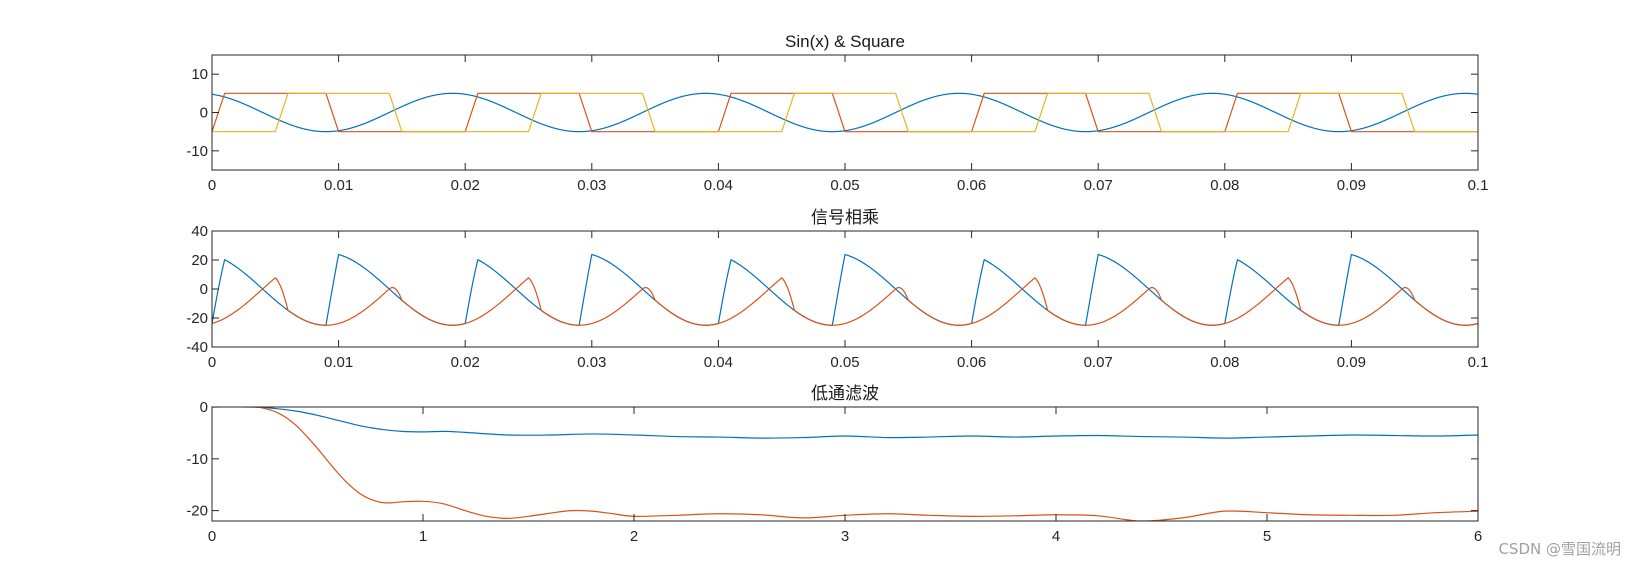 The width and height of the screenshot is (1633, 587). Describe the element at coordinates (1267, 536) in the screenshot. I see `x-tick-label: 5` at that location.